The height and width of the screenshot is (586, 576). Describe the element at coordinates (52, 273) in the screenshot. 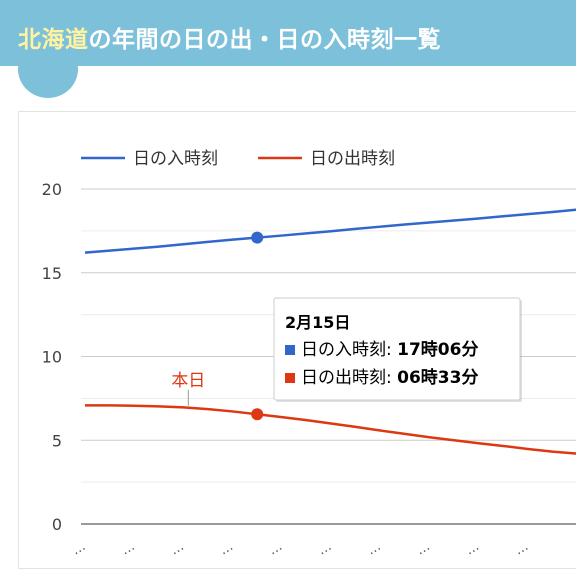

I see `y-tick-label: 15` at that location.